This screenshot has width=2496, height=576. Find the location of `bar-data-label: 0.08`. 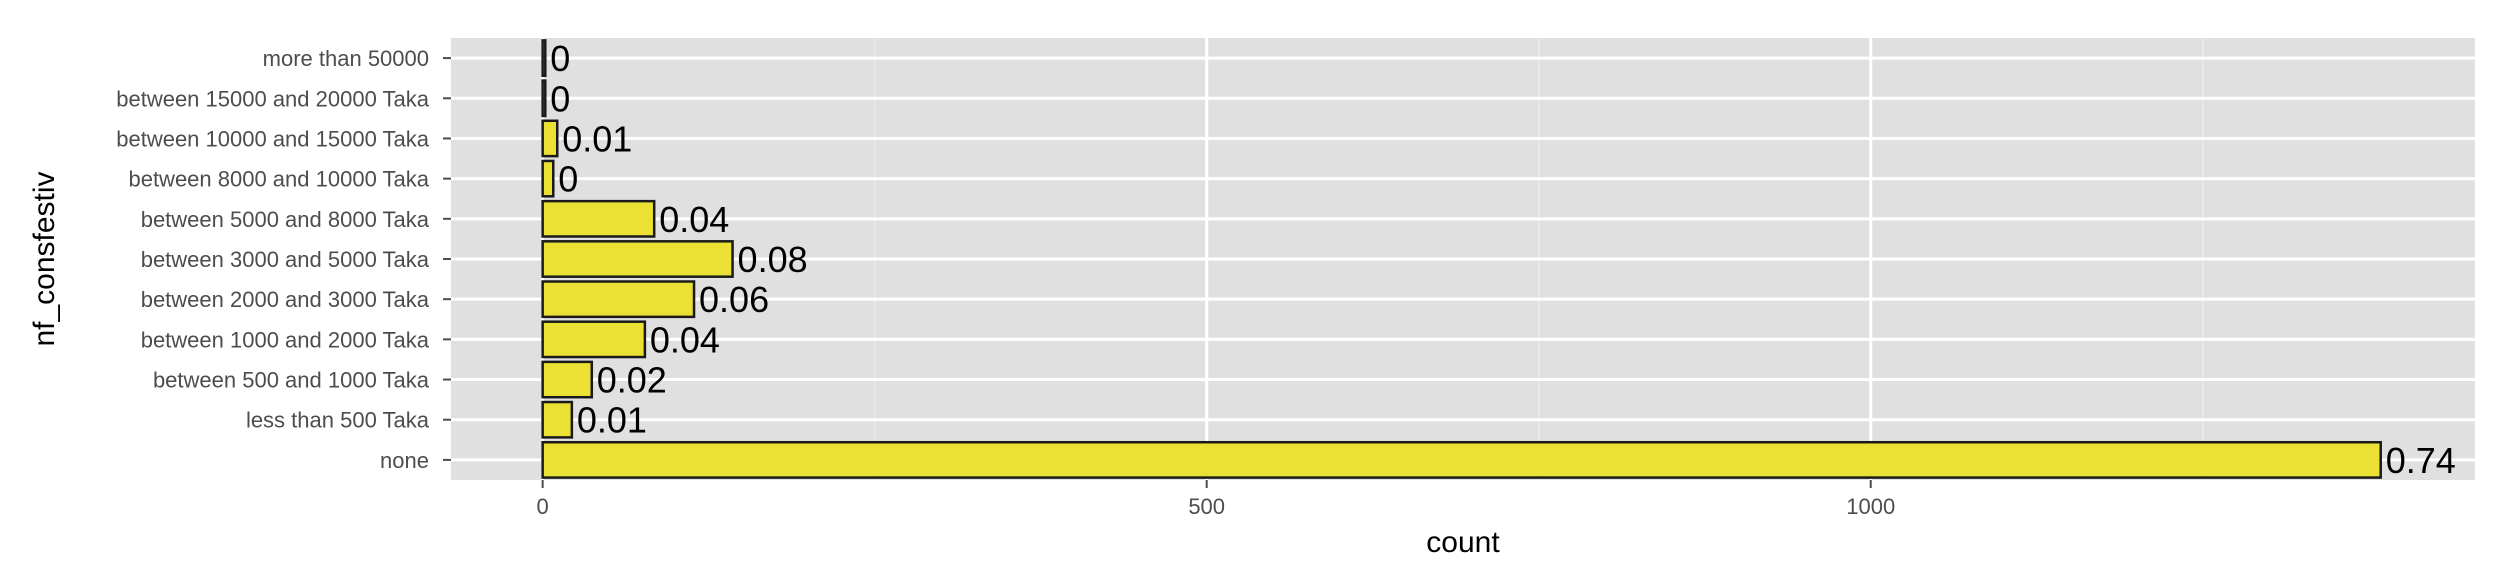

bar-data-label: 0.08 is located at coordinates (773, 259).